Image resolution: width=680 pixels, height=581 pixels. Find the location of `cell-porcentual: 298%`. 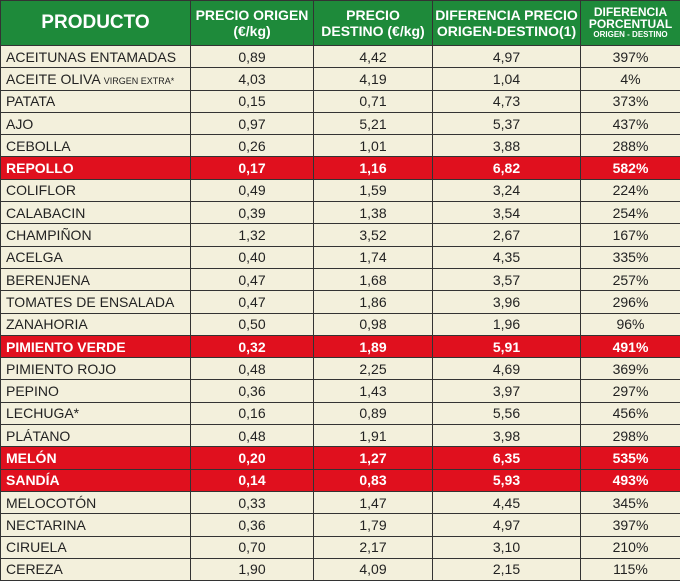

cell-porcentual: 298% is located at coordinates (630, 436).